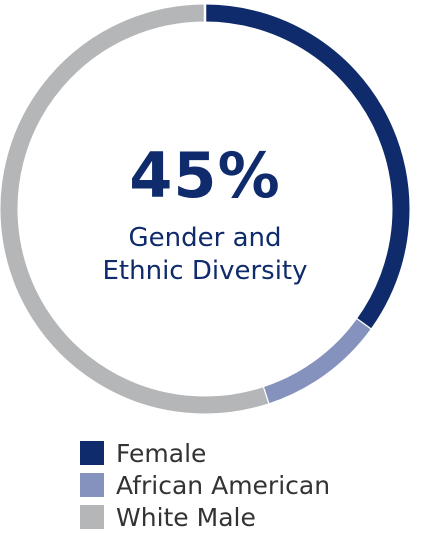 Image resolution: width=428 pixels, height=537 pixels. I want to click on legend-swatch-african-american, so click(92, 485).